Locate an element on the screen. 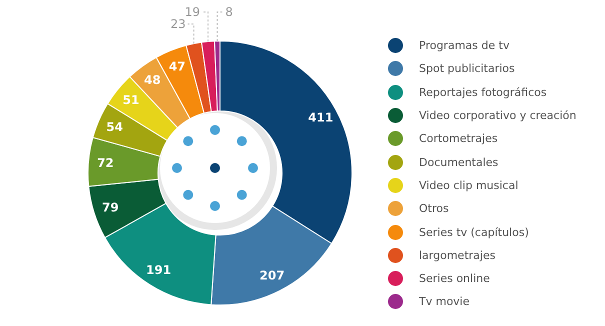 This screenshot has width=605, height=326. legend-label: Otros is located at coordinates (434, 209).